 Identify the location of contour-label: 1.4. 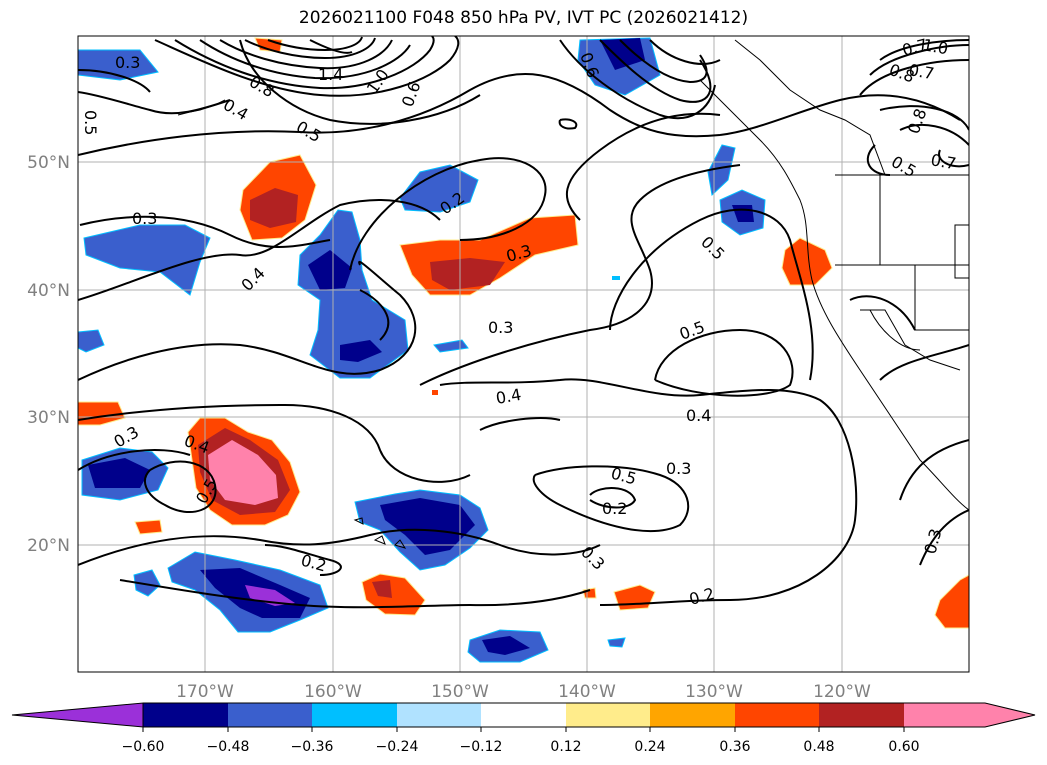
(330, 74).